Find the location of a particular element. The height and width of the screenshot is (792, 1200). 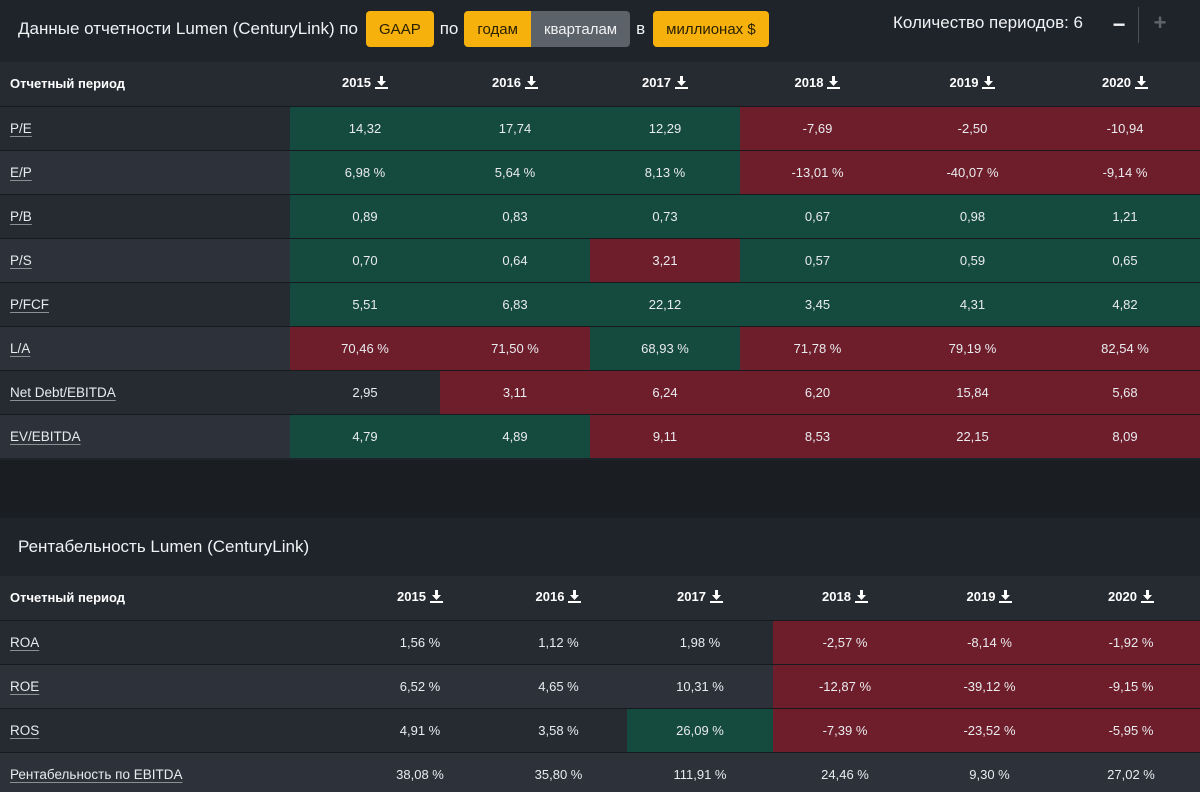

value-cell: 4,31 is located at coordinates (972, 303).